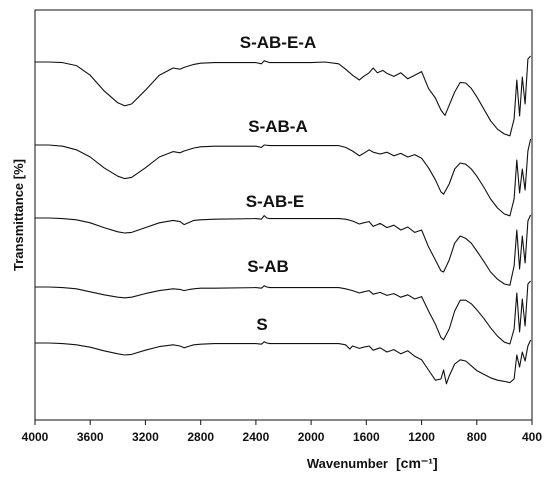 The width and height of the screenshot is (550, 482). What do you see at coordinates (261, 324) in the screenshot?
I see `series-label-4: S` at bounding box center [261, 324].